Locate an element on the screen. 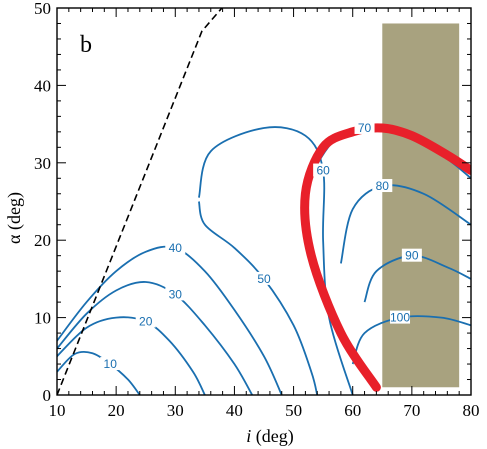 Image resolution: width=487 pixels, height=449 pixels. x-tick-label: 30 is located at coordinates (175, 410).